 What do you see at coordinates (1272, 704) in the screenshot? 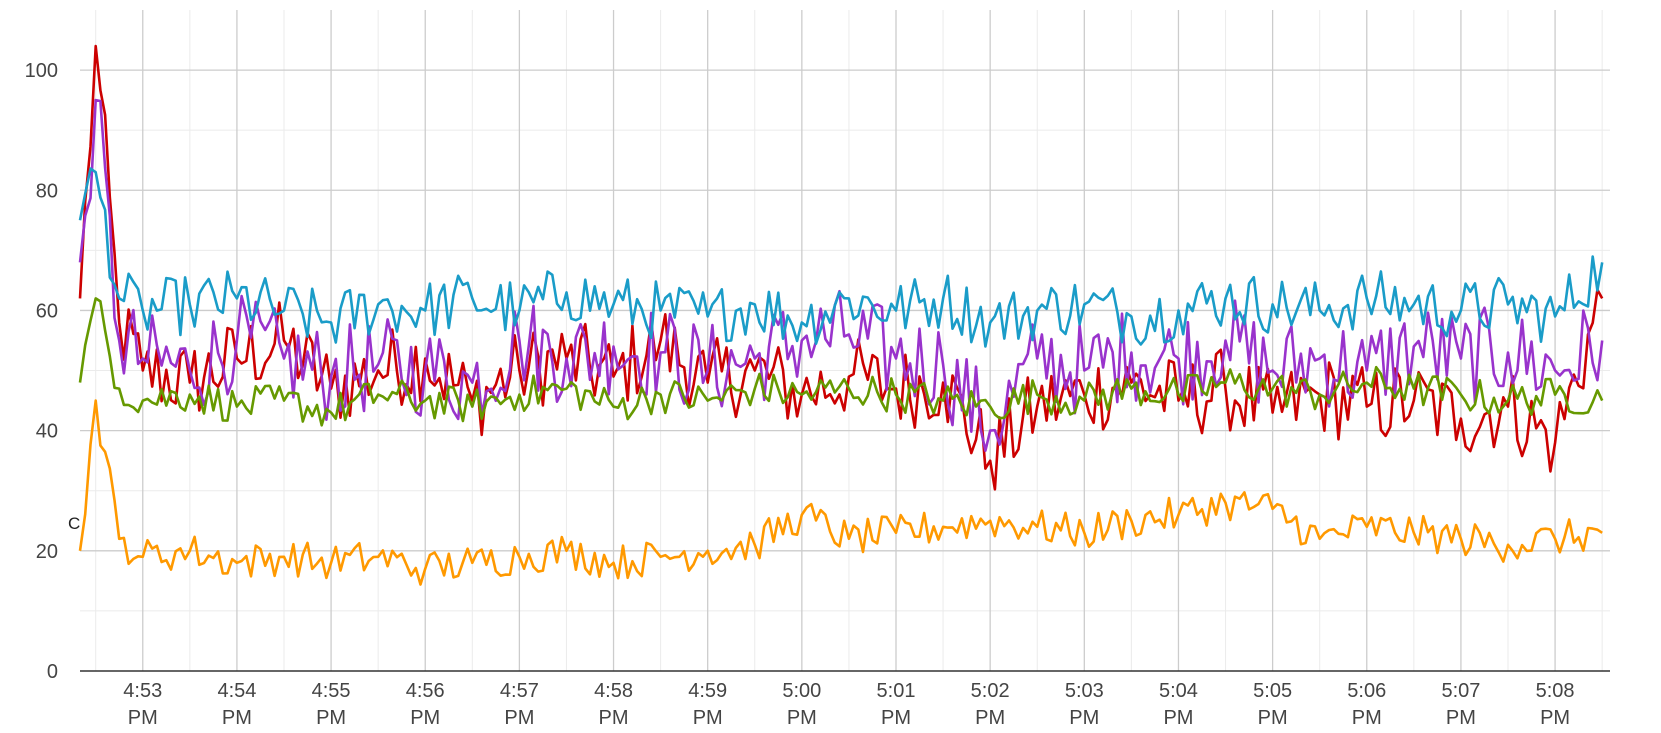
I see `x-tick-label: 5:05 PM` at bounding box center [1272, 704].